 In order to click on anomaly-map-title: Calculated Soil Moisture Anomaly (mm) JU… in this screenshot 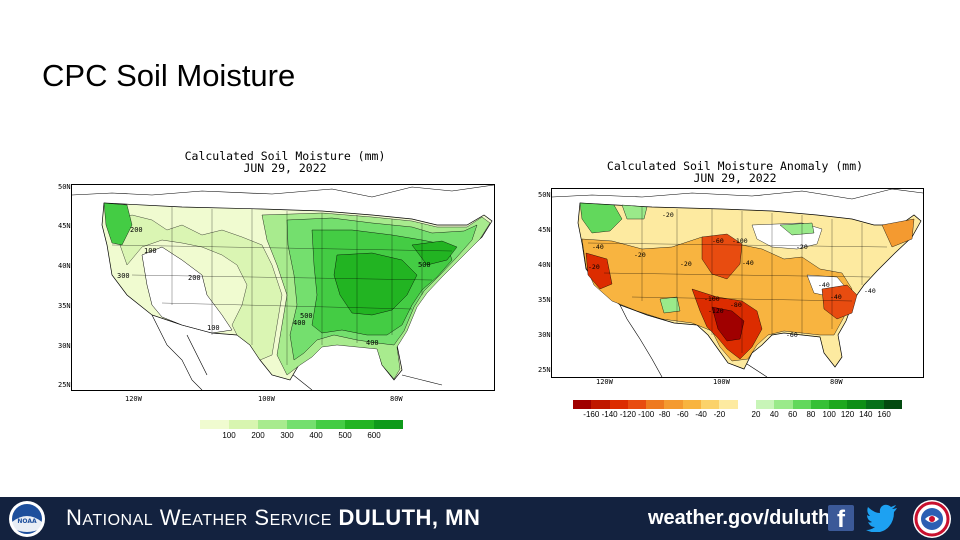, I will do `click(735, 172)`.